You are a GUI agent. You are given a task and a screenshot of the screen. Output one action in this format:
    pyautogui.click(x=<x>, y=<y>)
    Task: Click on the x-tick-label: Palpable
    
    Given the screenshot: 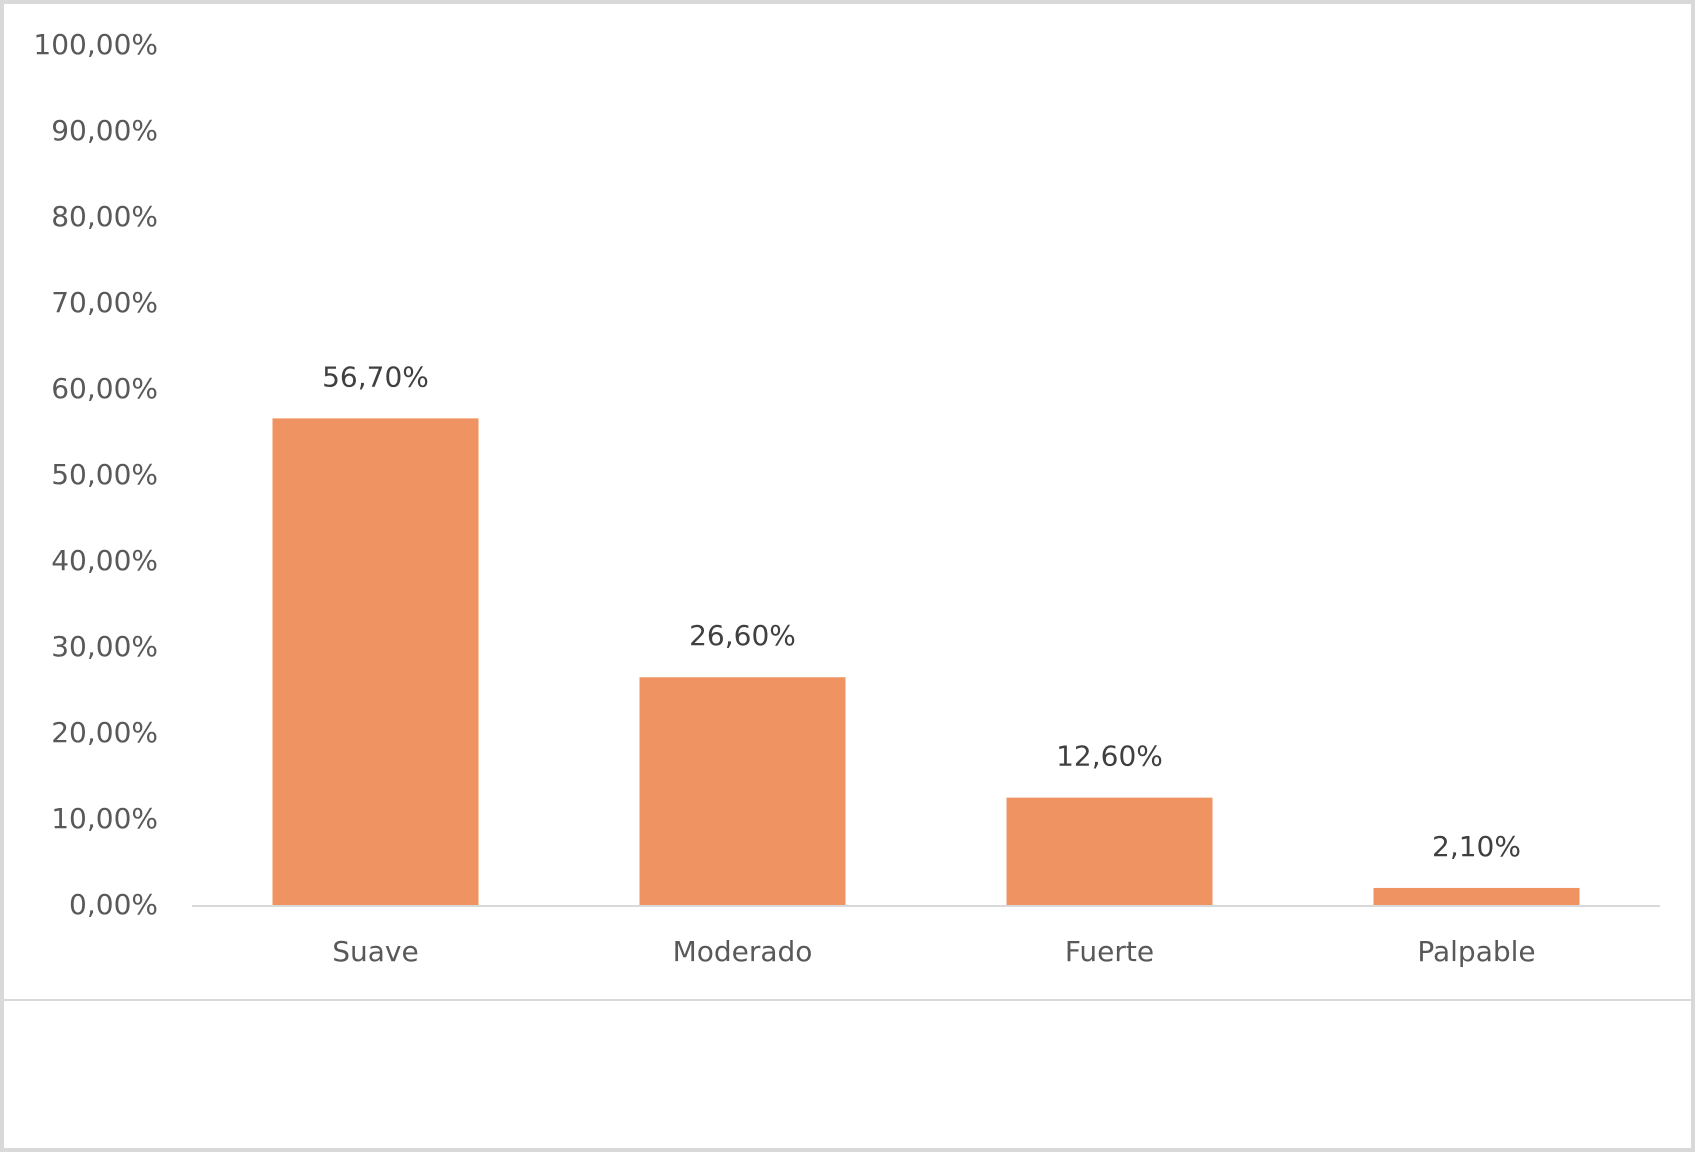 What is the action you would take?
    pyautogui.click(x=1476, y=951)
    